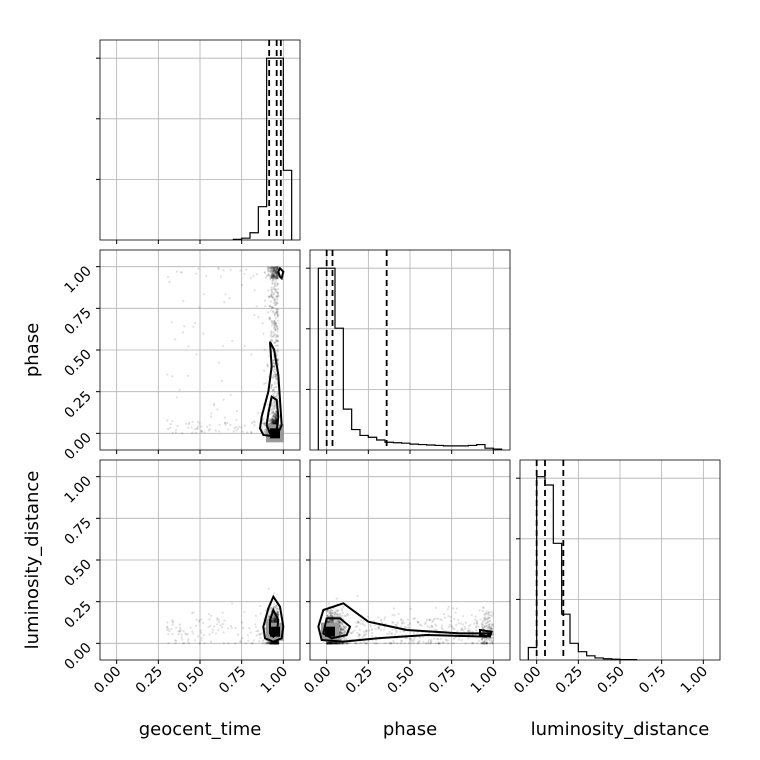 The width and height of the screenshot is (760, 760). What do you see at coordinates (317, 680) in the screenshot?
I see `x-tick-label: 0.00` at bounding box center [317, 680].